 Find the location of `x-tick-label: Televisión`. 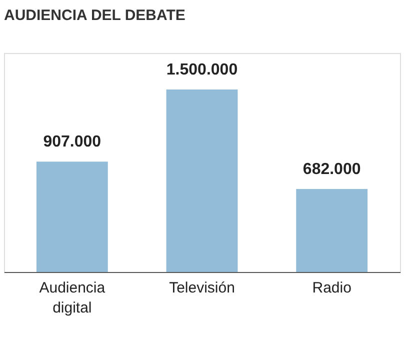

x-tick-label: Televisión is located at coordinates (202, 288).